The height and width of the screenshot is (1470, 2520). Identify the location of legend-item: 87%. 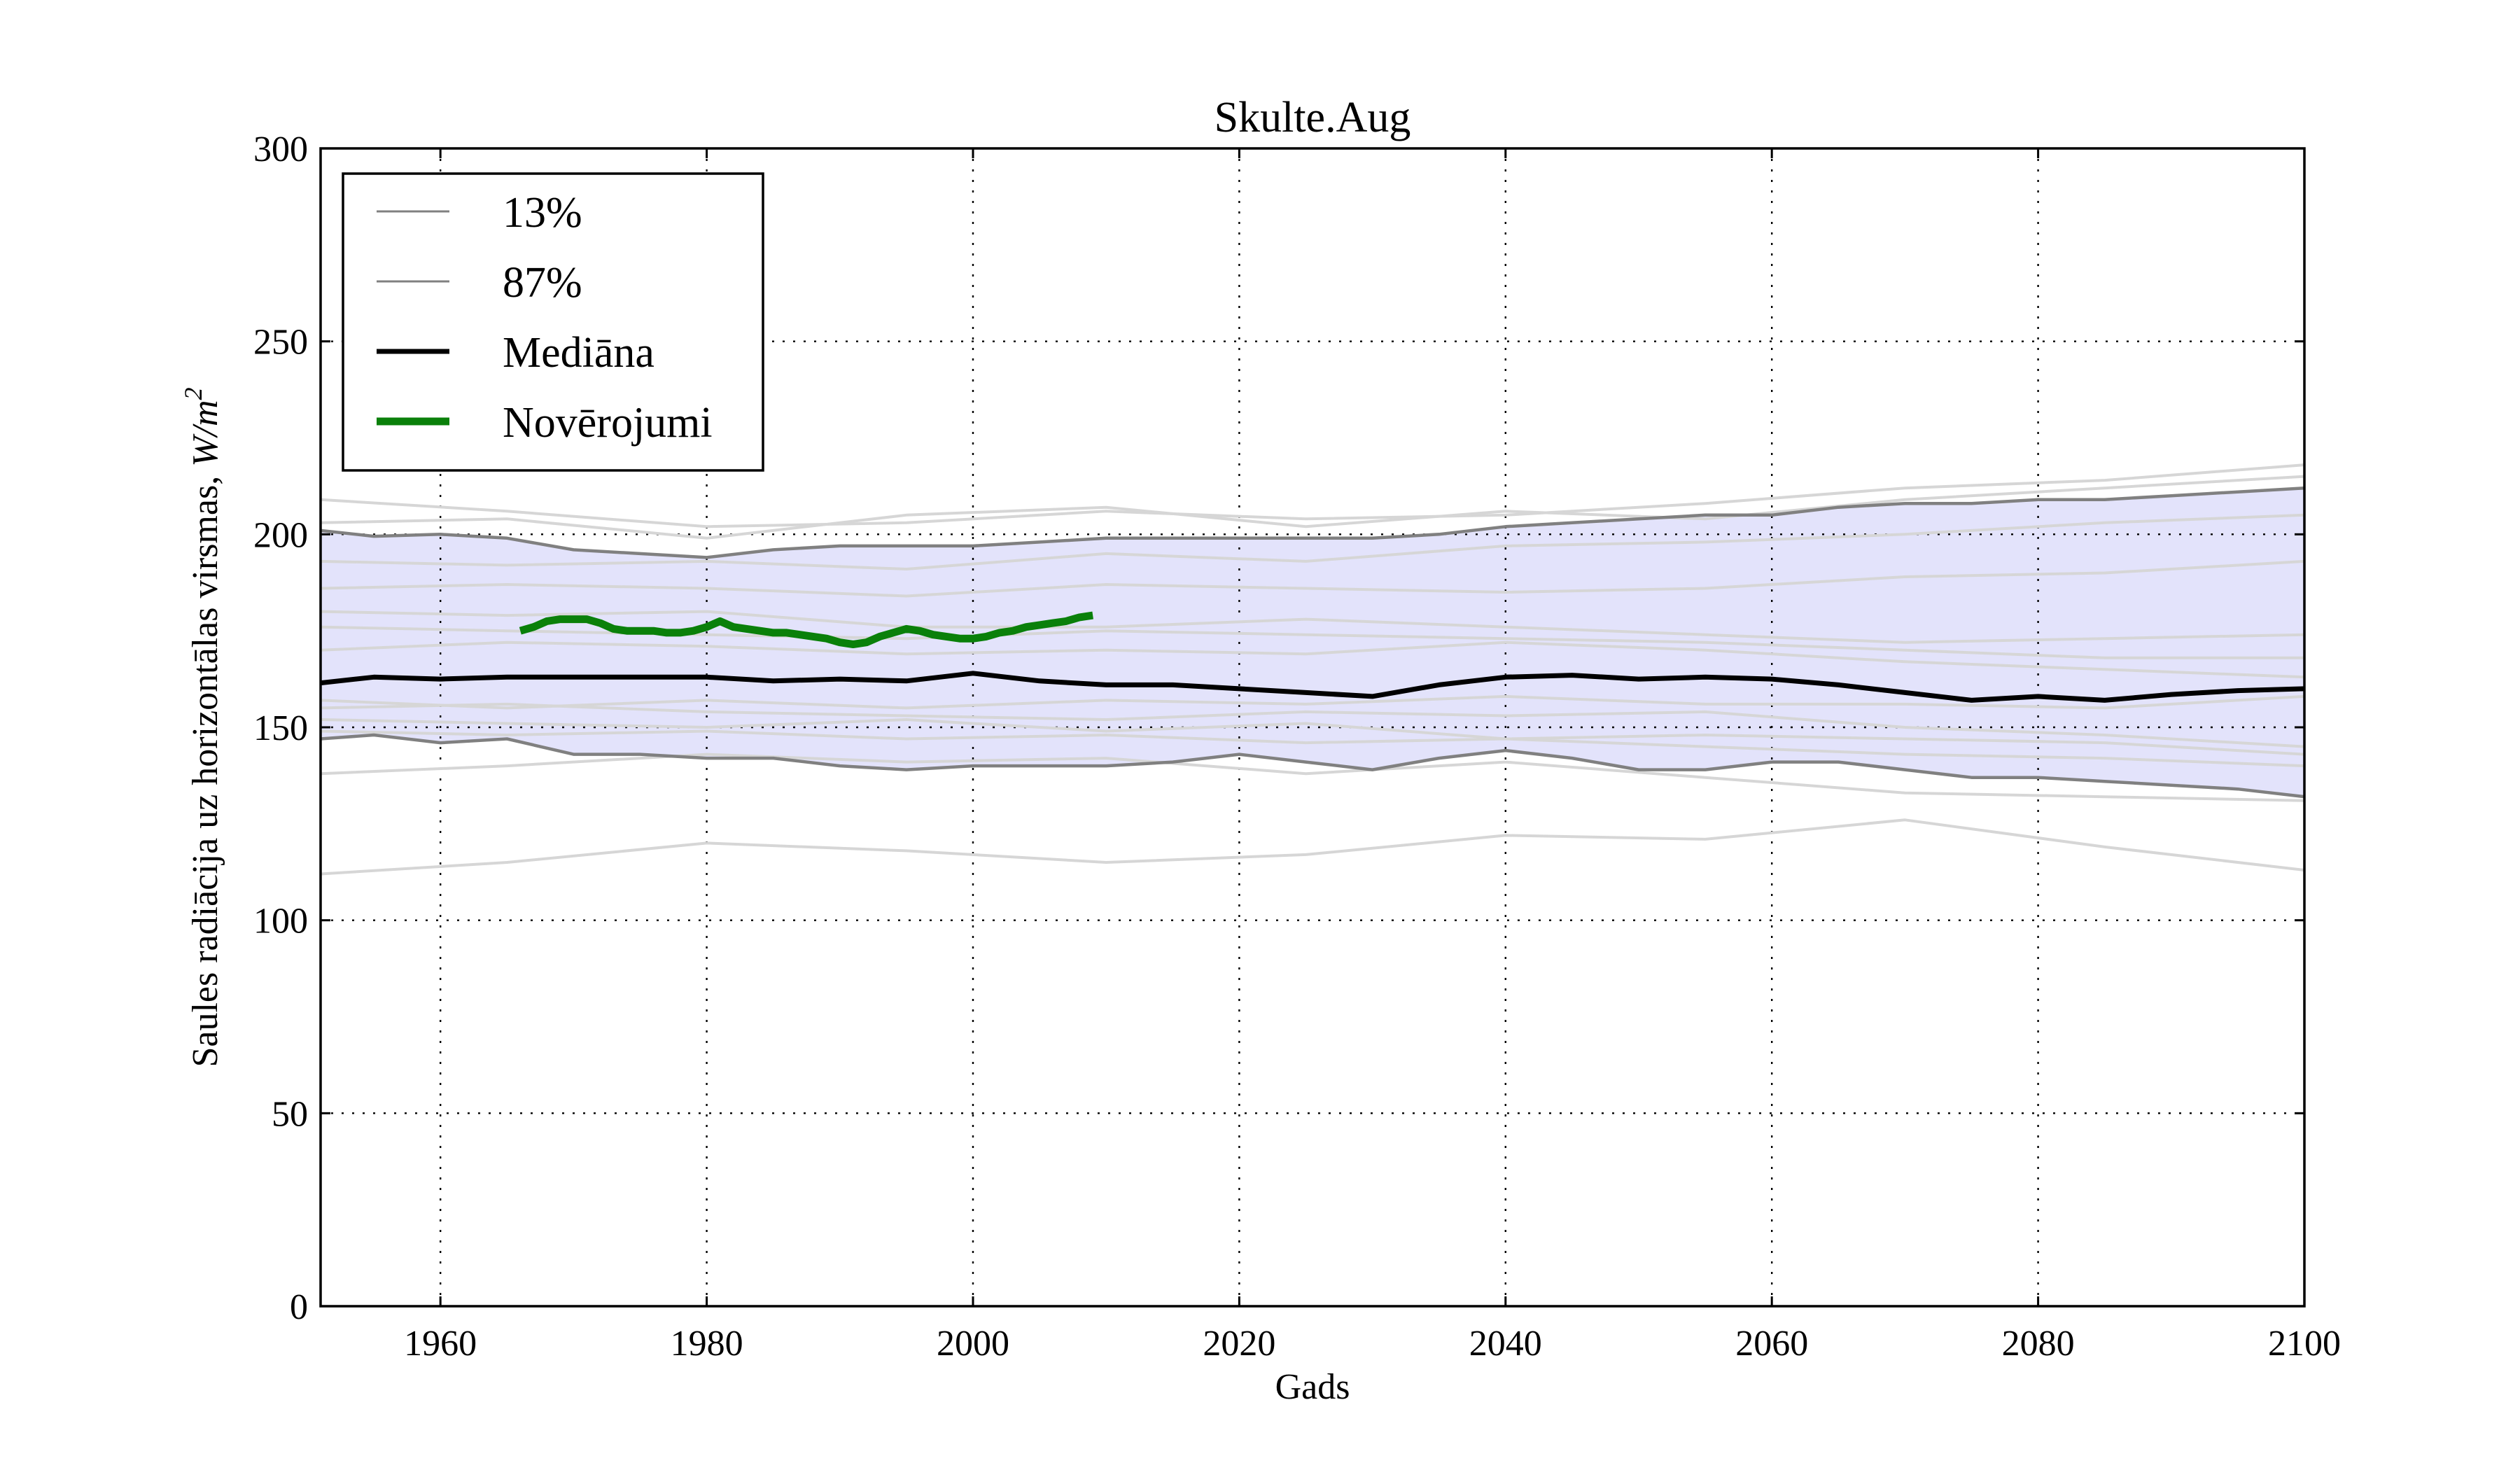
(479, 283).